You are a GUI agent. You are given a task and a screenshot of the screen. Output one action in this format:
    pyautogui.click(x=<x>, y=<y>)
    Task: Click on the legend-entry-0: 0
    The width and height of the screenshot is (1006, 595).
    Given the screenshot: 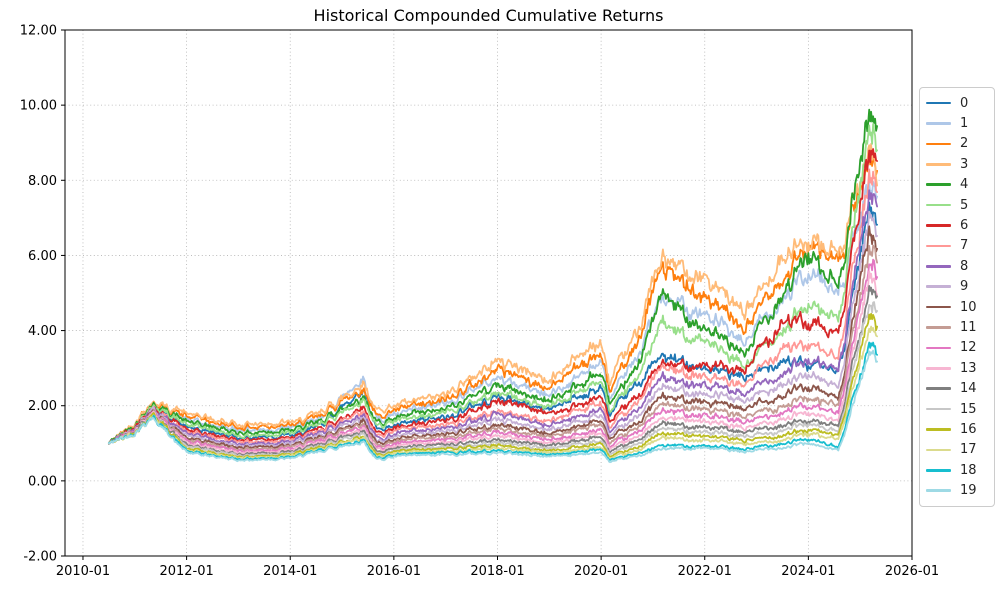 What is the action you would take?
    pyautogui.click(x=957, y=103)
    